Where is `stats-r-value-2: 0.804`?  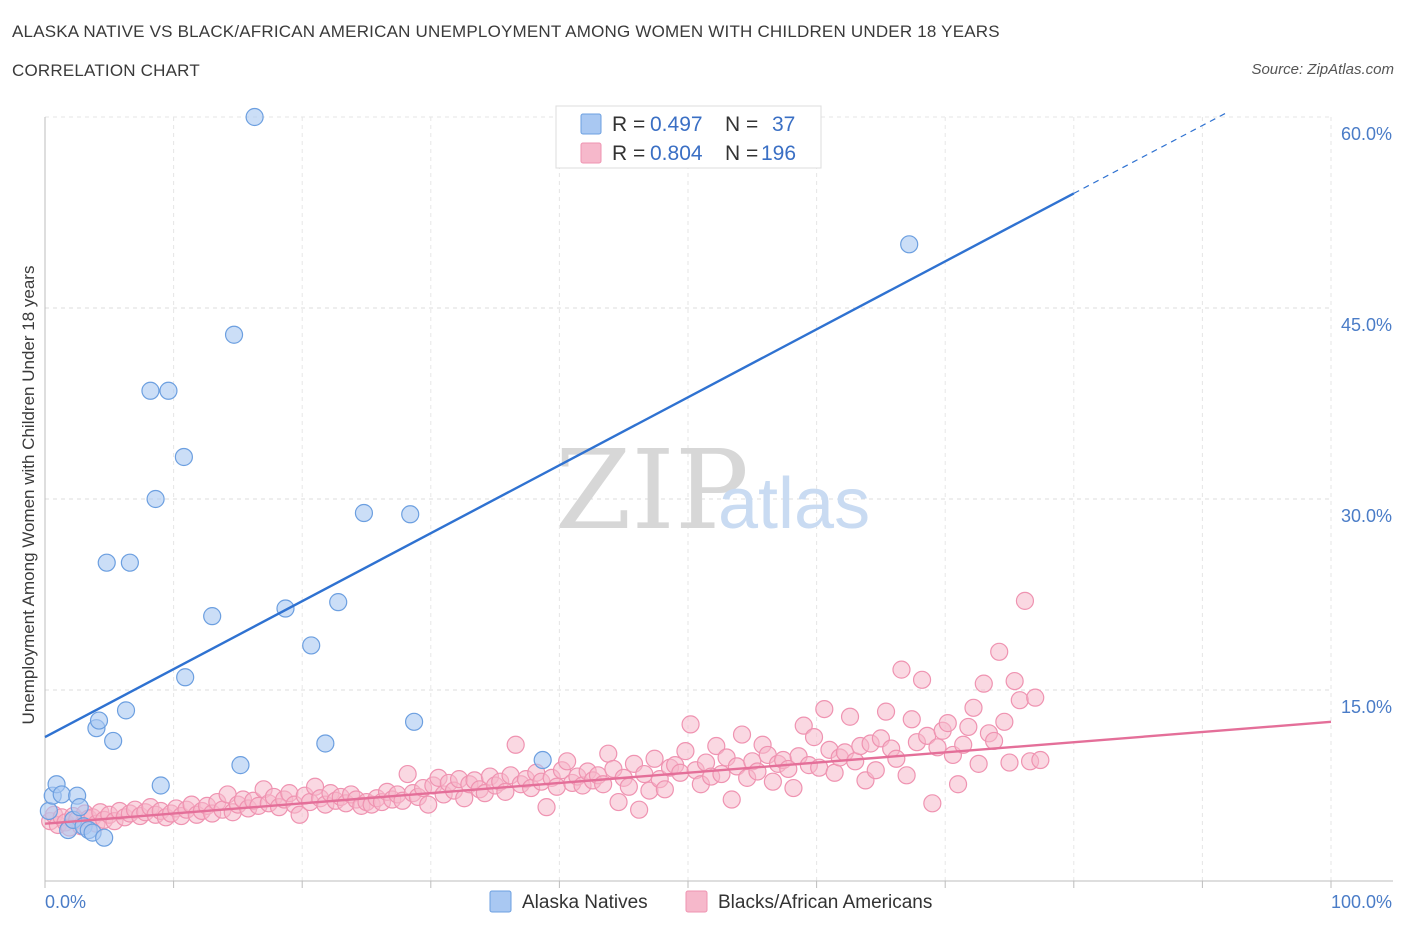 stats-r-value-2: 0.804 is located at coordinates (676, 153).